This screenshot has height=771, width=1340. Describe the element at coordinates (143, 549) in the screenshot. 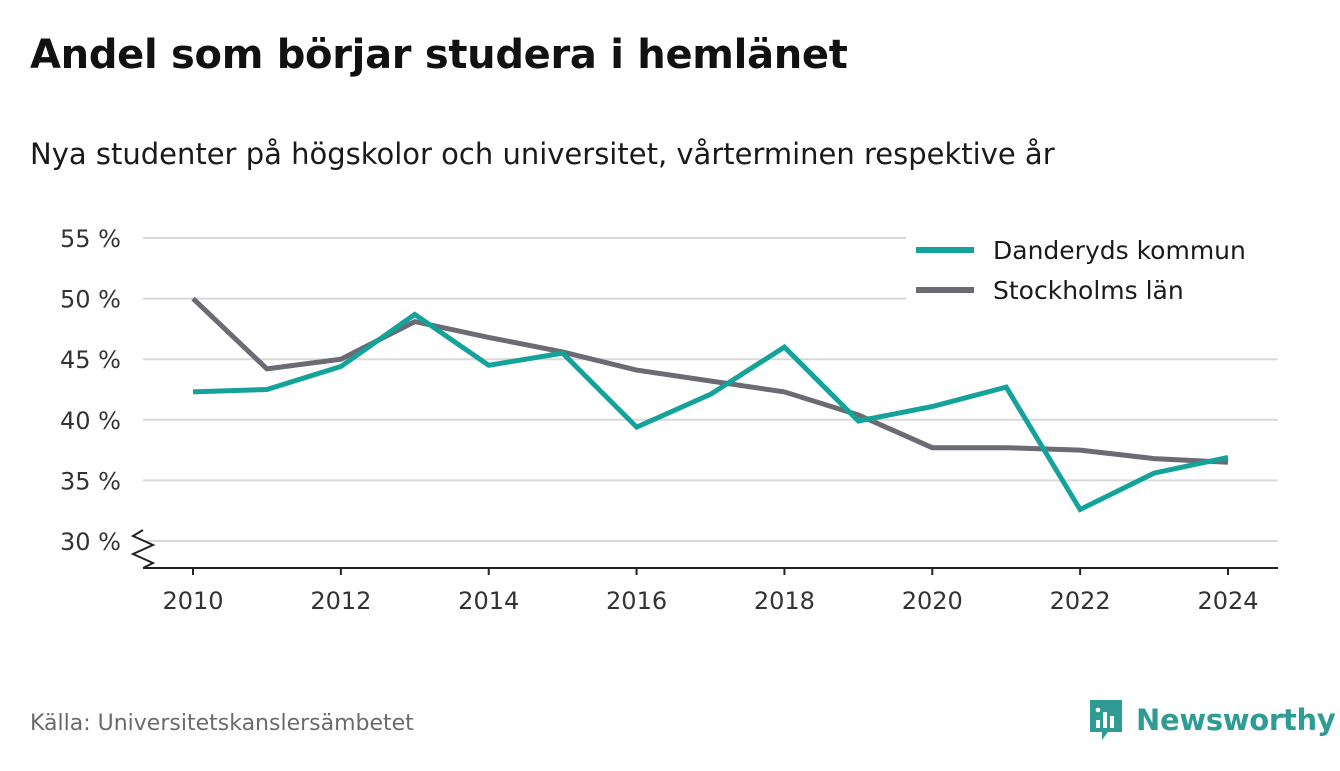

I see `axis-break-icon` at that location.